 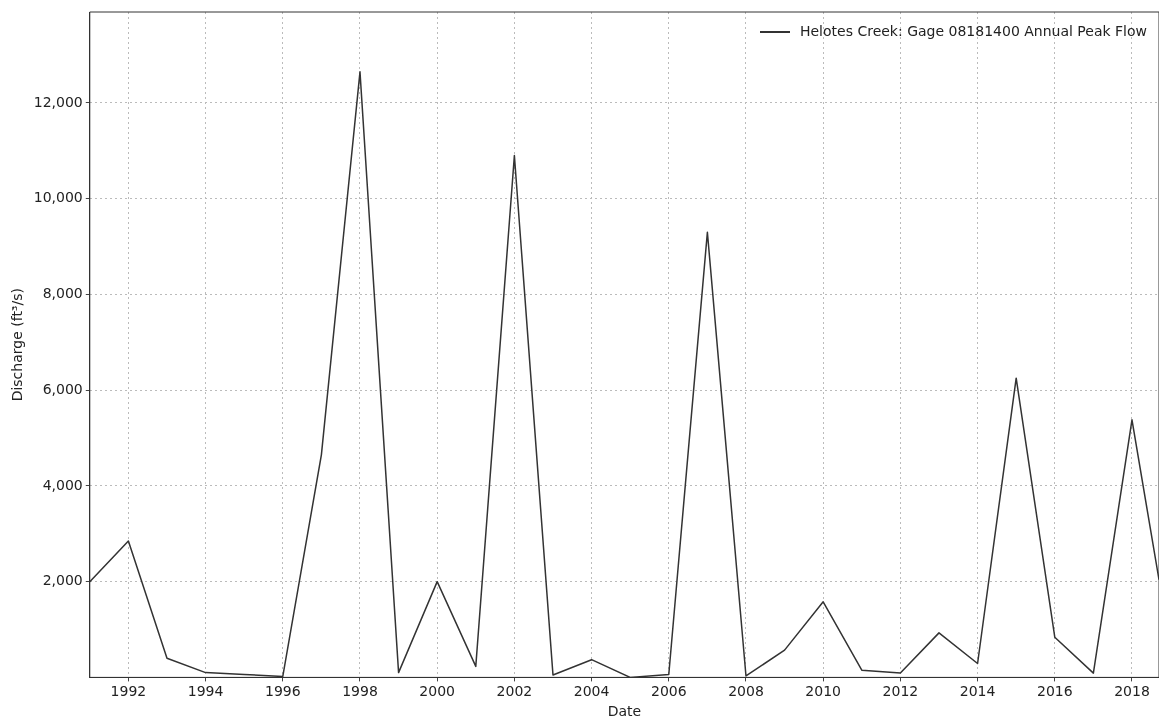 What do you see at coordinates (977, 691) in the screenshot?
I see `x-tick-label: 2014` at bounding box center [977, 691].